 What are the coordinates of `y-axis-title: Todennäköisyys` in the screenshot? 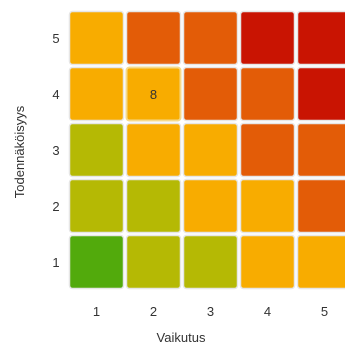 It's located at (19, 151).